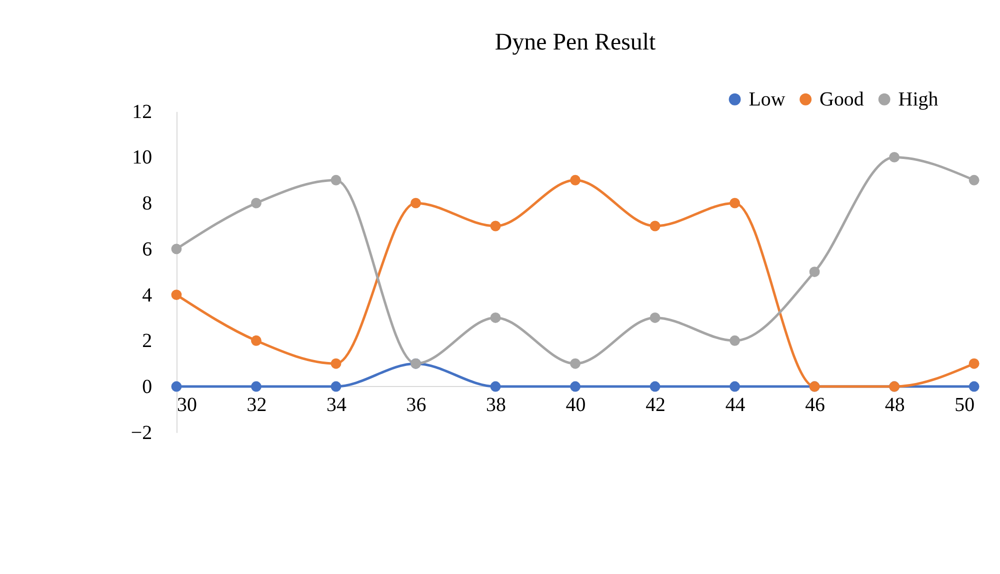 The height and width of the screenshot is (574, 1000). What do you see at coordinates (141, 433) in the screenshot?
I see `y-tick-label: −2` at bounding box center [141, 433].